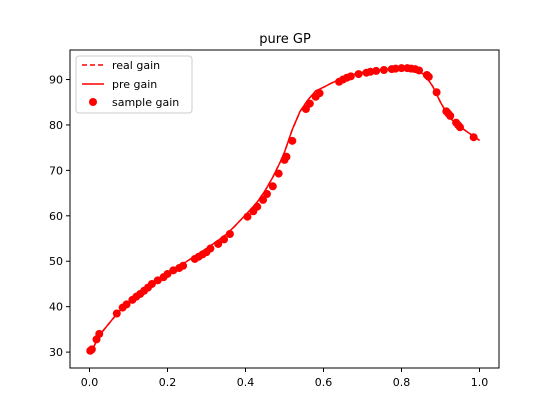  I want to click on y-tick-label: 40, so click(56, 307).